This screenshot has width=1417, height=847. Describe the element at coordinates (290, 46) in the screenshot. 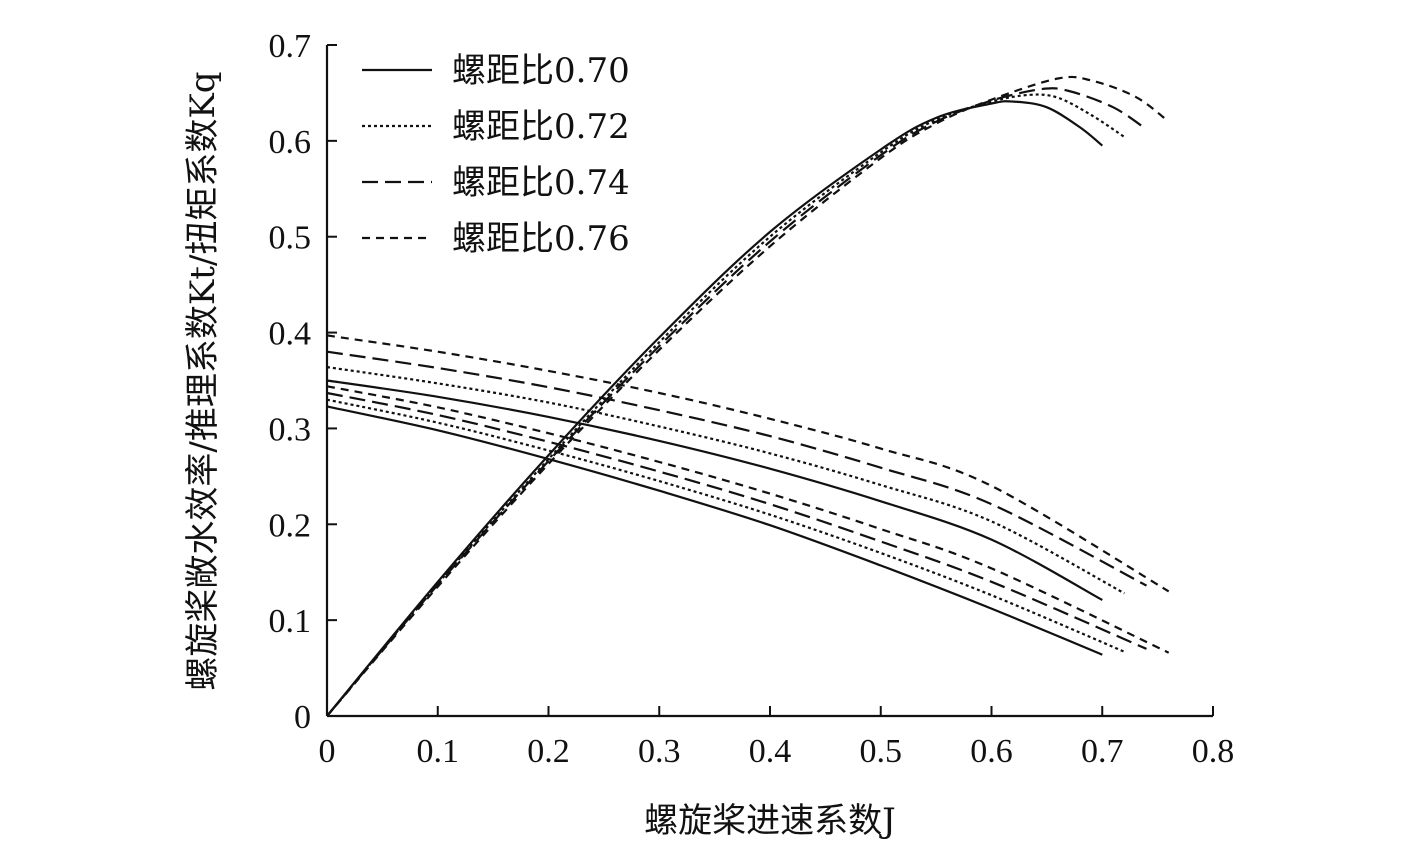

I see `y-tick-label: 0.7` at that location.